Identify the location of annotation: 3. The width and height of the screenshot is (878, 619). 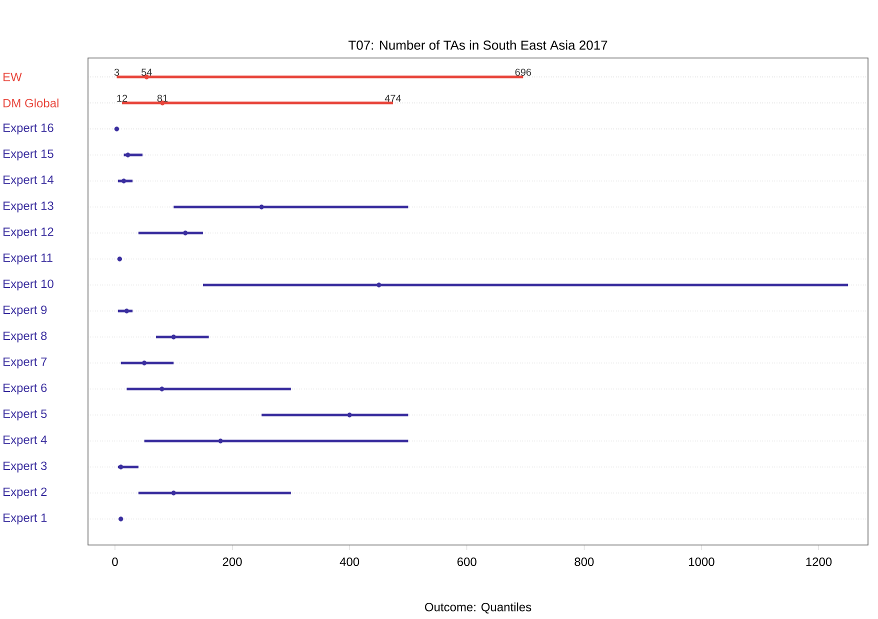
(117, 72).